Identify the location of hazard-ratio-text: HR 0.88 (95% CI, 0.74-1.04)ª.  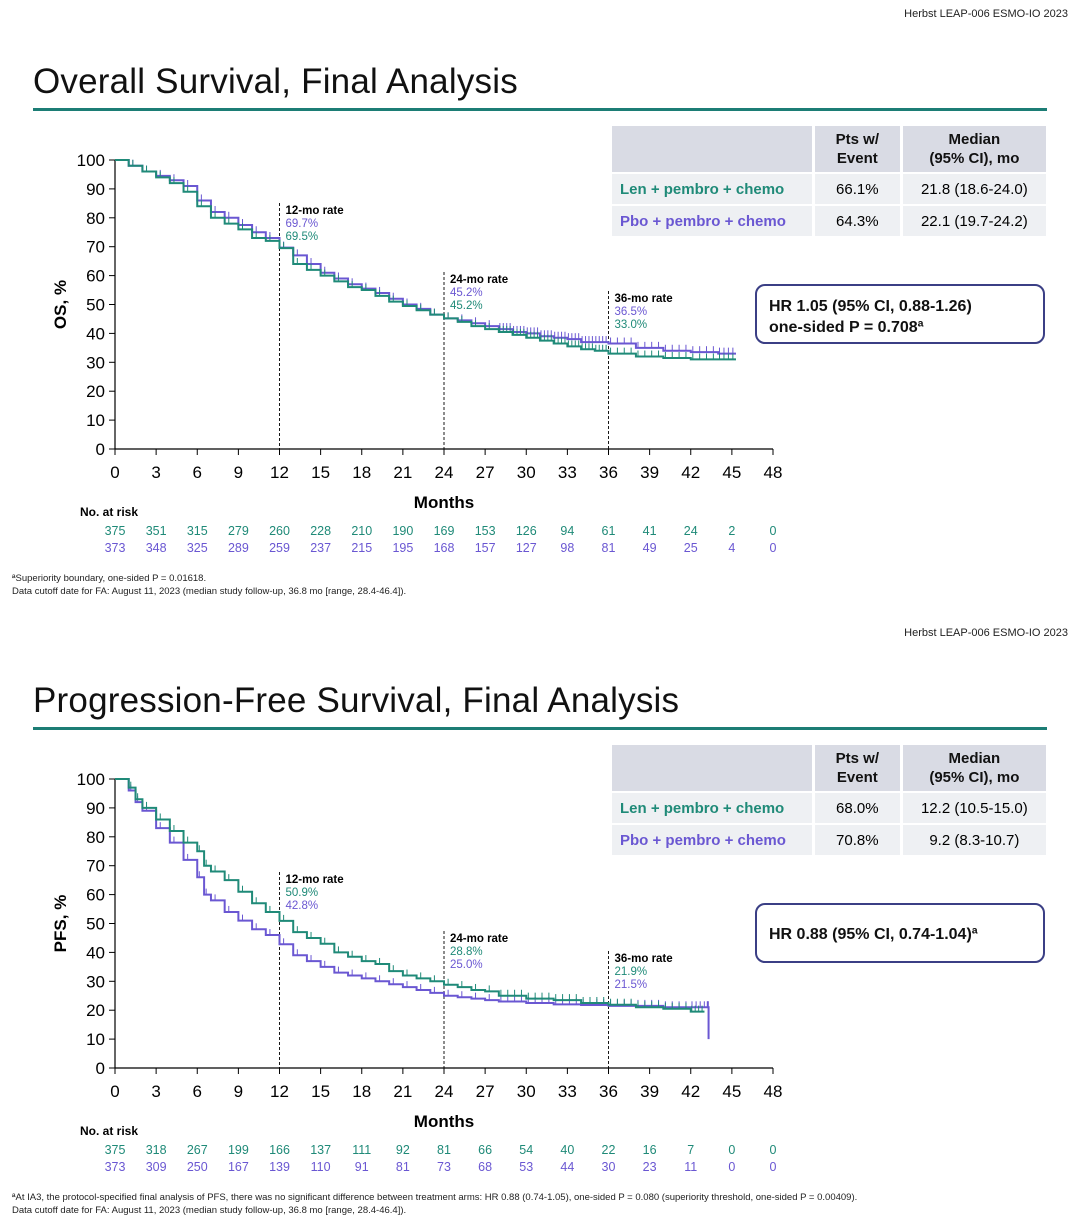
(873, 934).